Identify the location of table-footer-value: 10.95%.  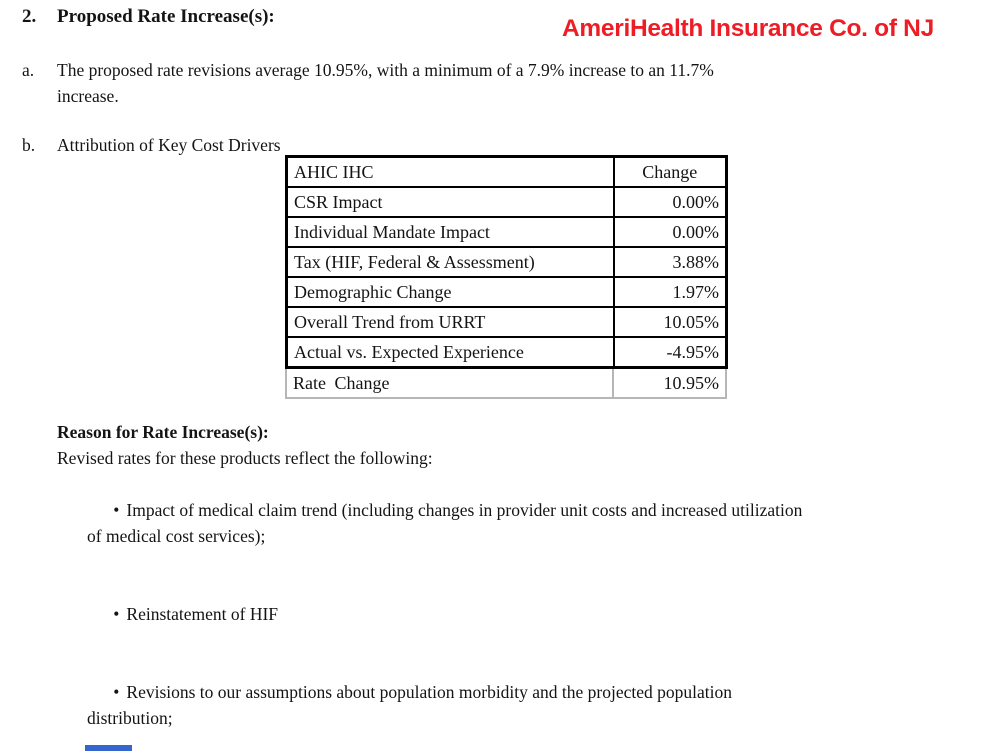
(669, 384).